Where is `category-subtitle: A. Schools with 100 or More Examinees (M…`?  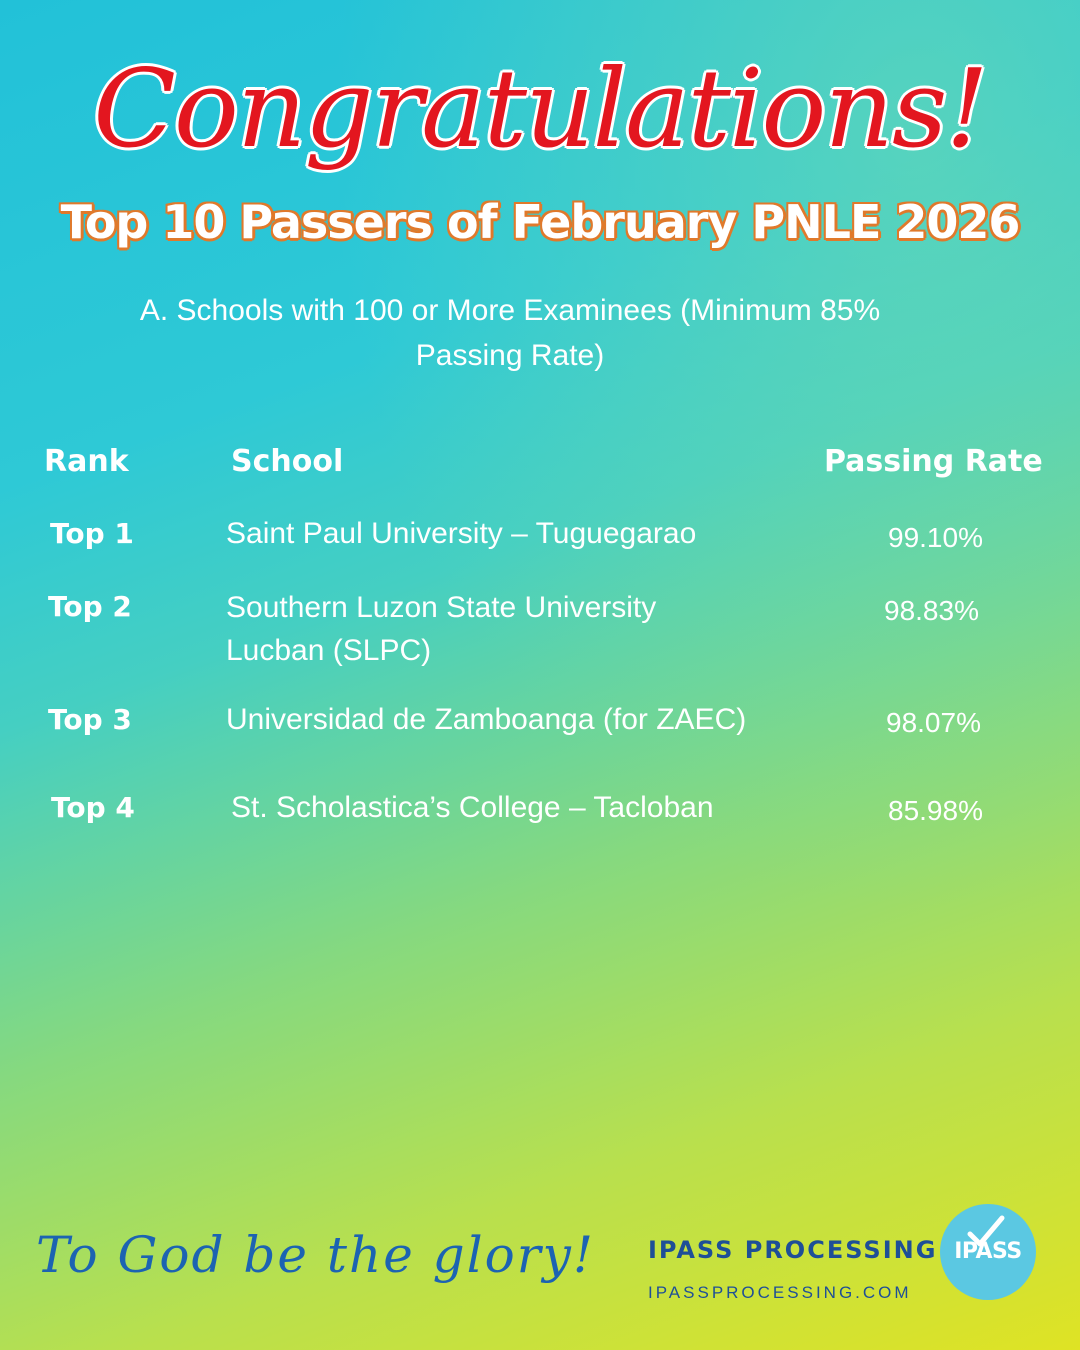
category-subtitle: A. Schools with 100 or More Examinees (M… is located at coordinates (510, 333).